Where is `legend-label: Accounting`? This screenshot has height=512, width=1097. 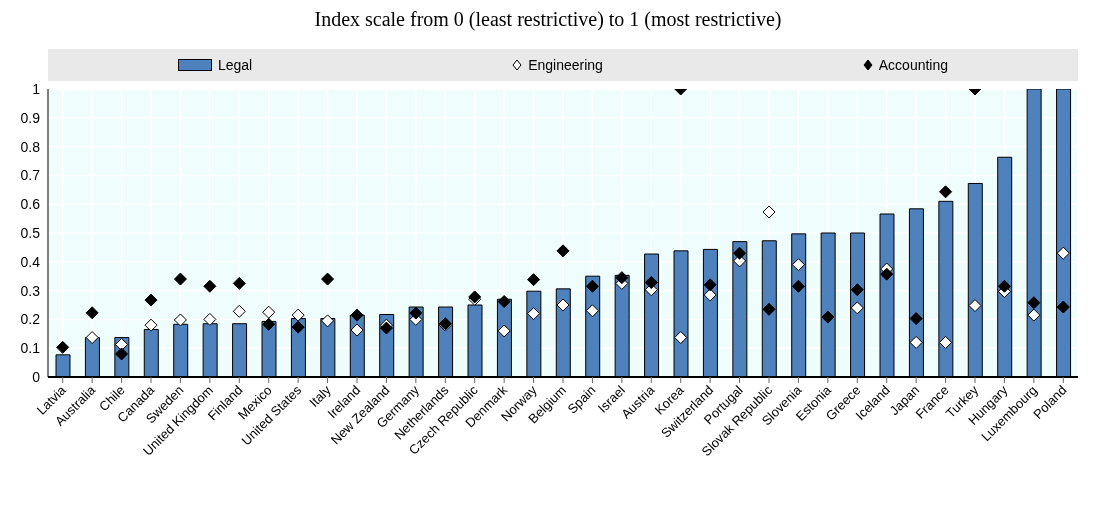 legend-label: Accounting is located at coordinates (913, 65).